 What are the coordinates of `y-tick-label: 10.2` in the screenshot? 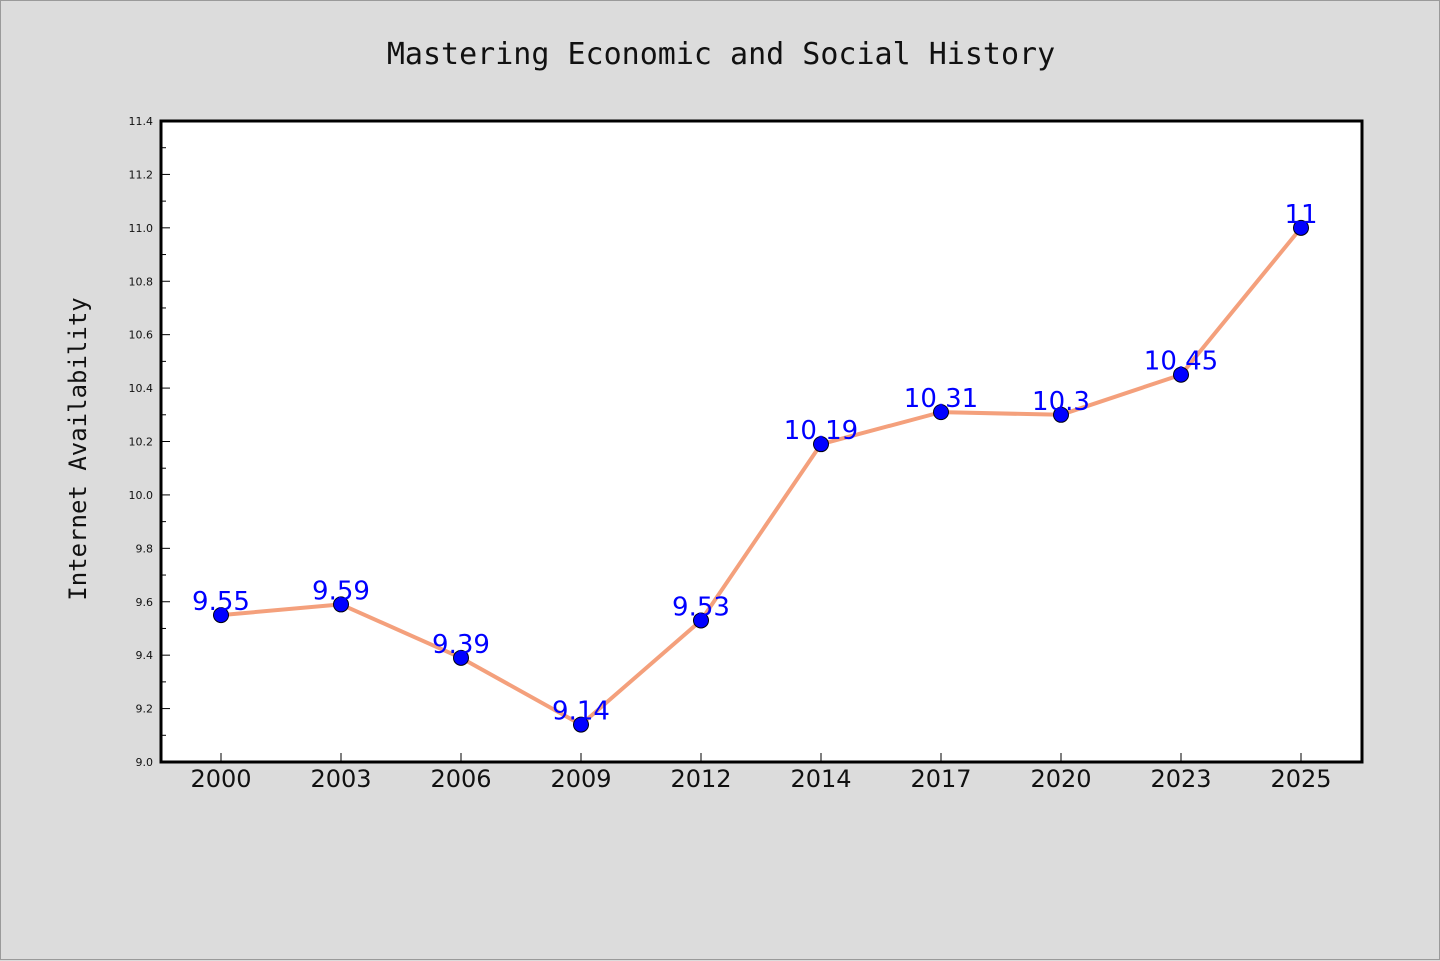 It's located at (141, 442).